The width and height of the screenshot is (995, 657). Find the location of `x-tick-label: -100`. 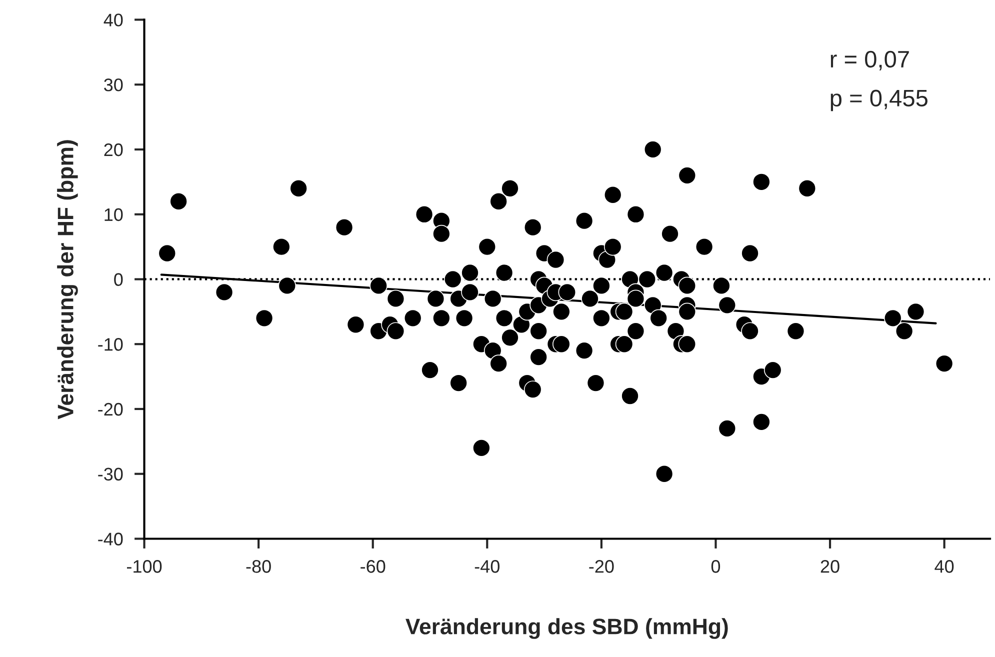

x-tick-label: -100 is located at coordinates (144, 566).